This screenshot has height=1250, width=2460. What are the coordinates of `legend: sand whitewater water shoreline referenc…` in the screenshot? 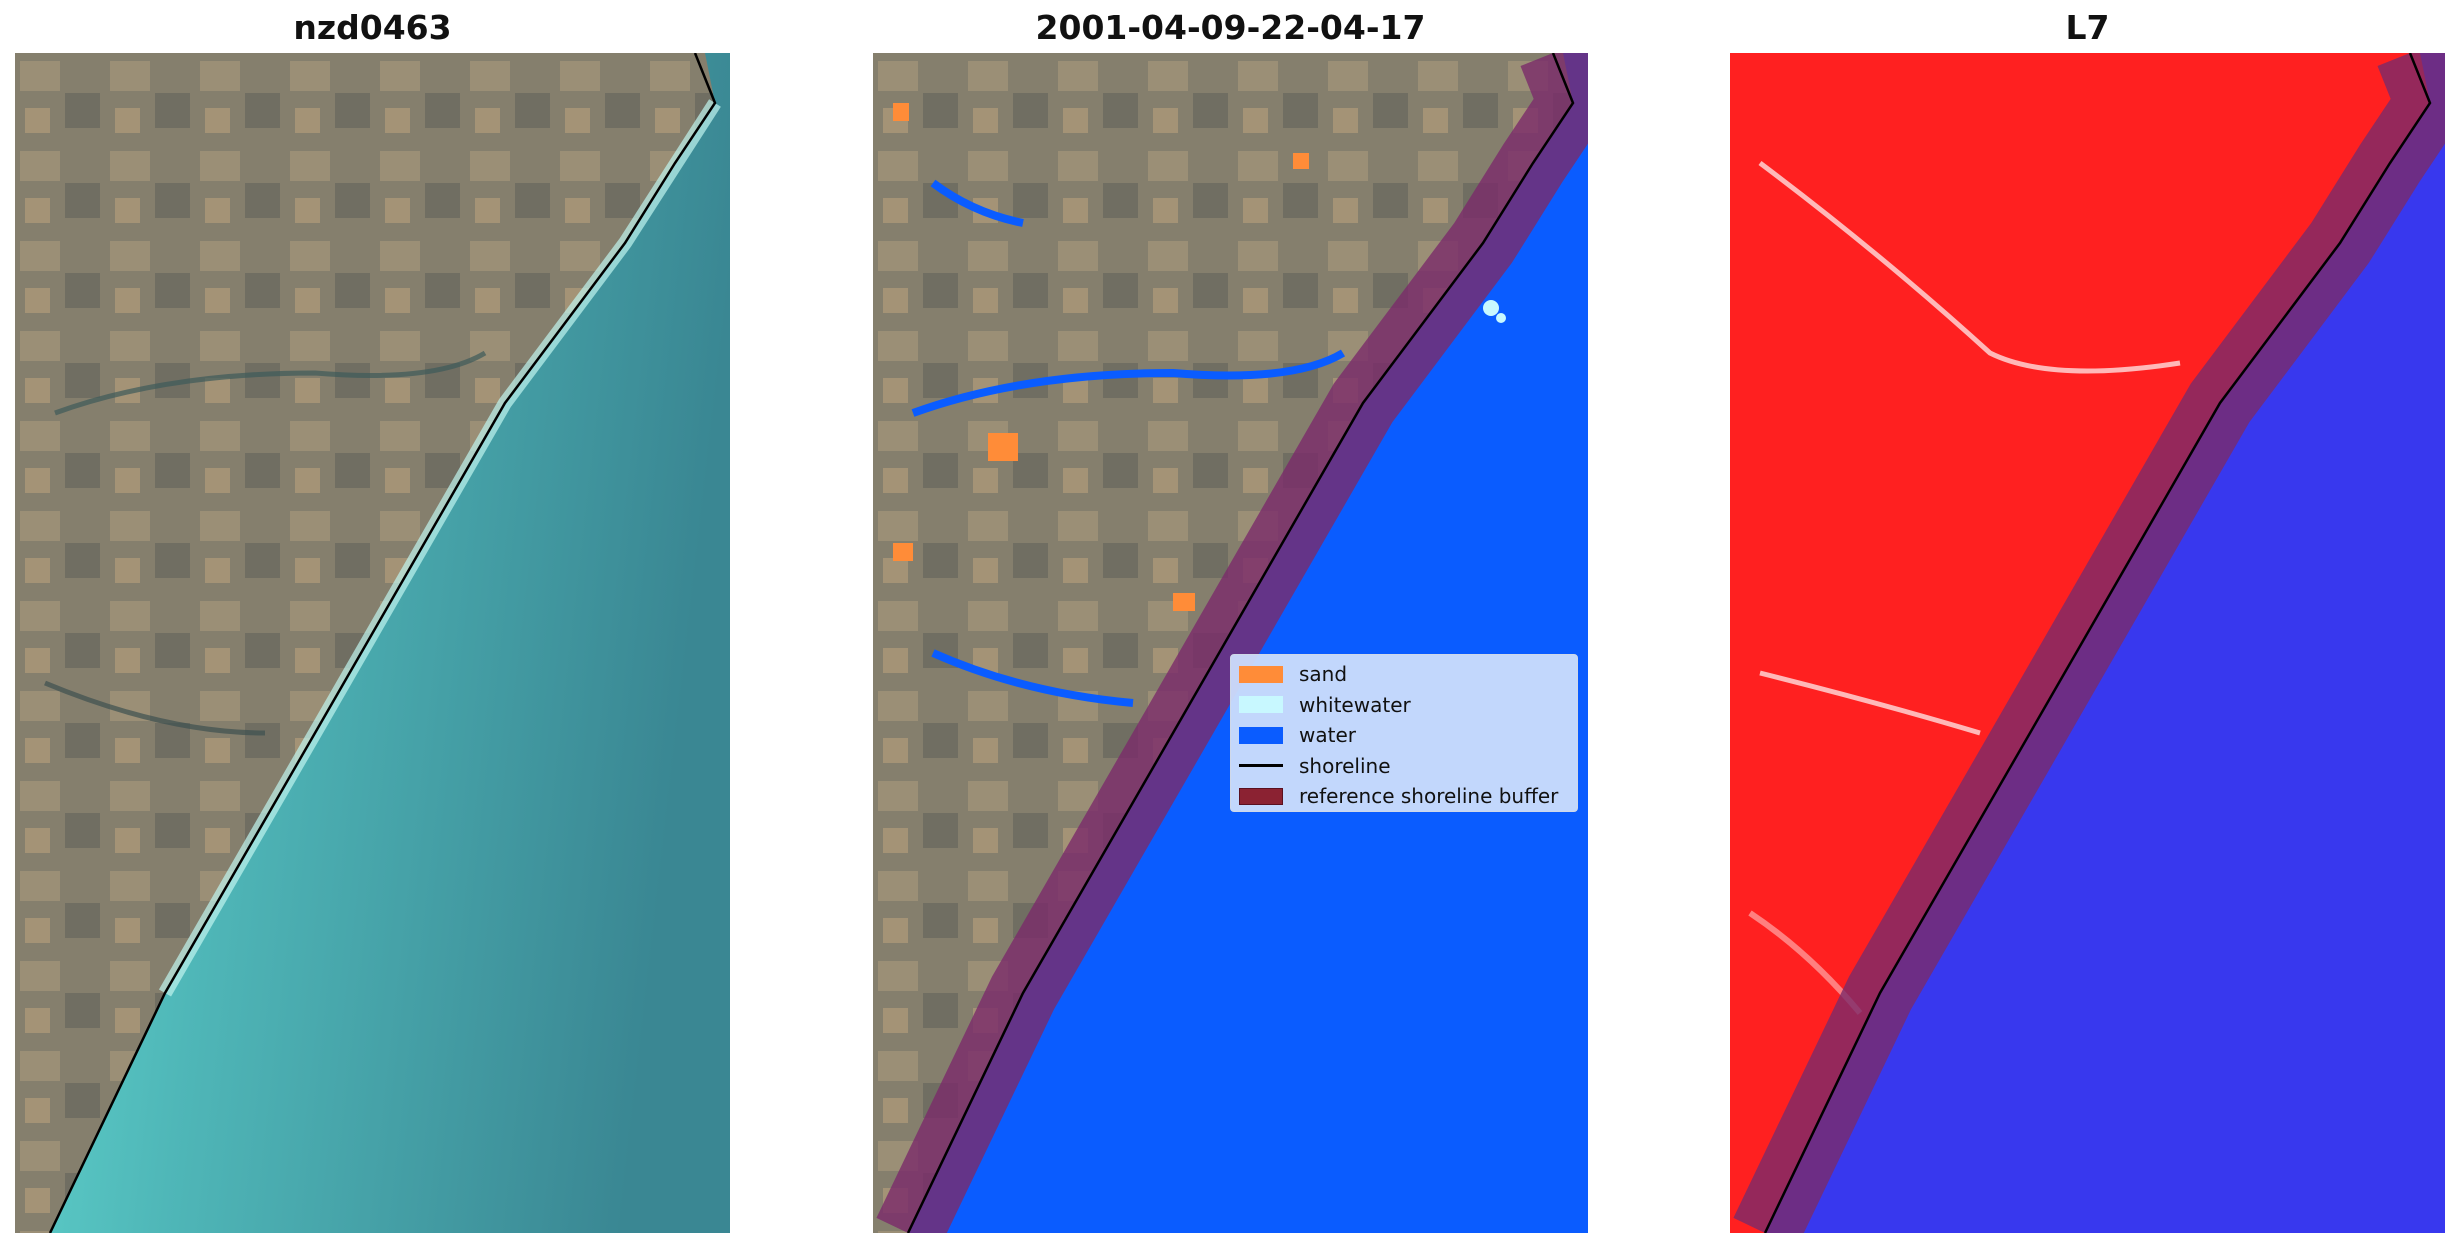 It's located at (1404, 733).